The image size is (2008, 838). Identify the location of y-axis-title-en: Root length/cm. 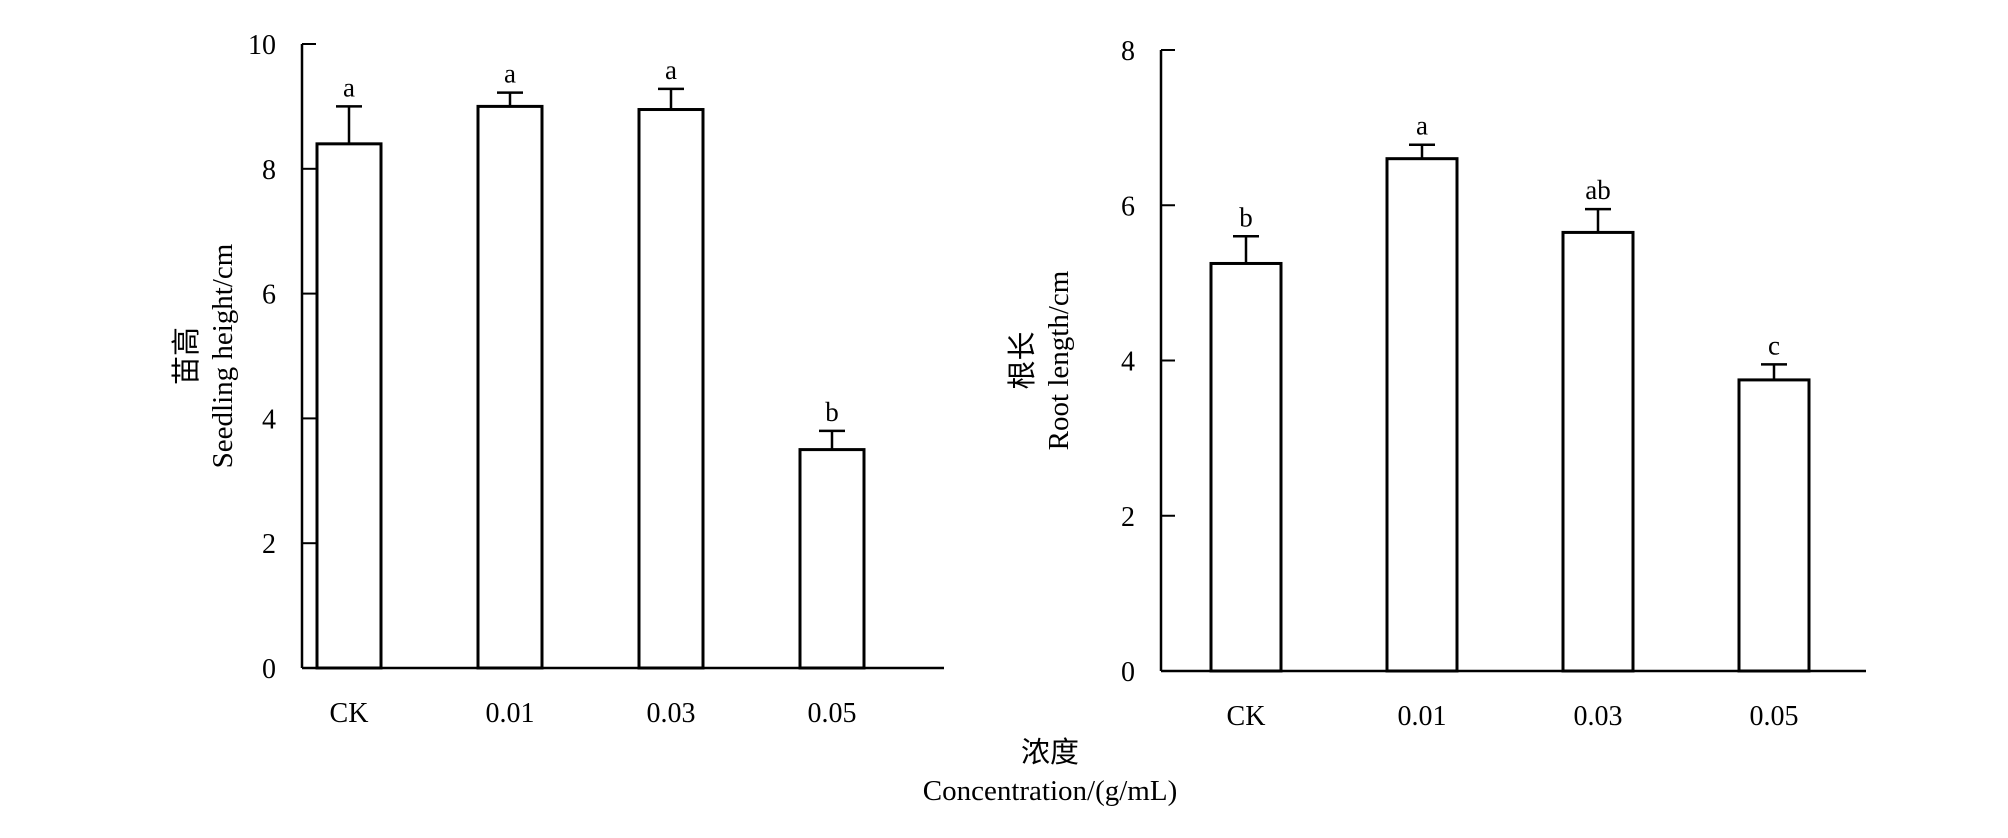
(1059, 360).